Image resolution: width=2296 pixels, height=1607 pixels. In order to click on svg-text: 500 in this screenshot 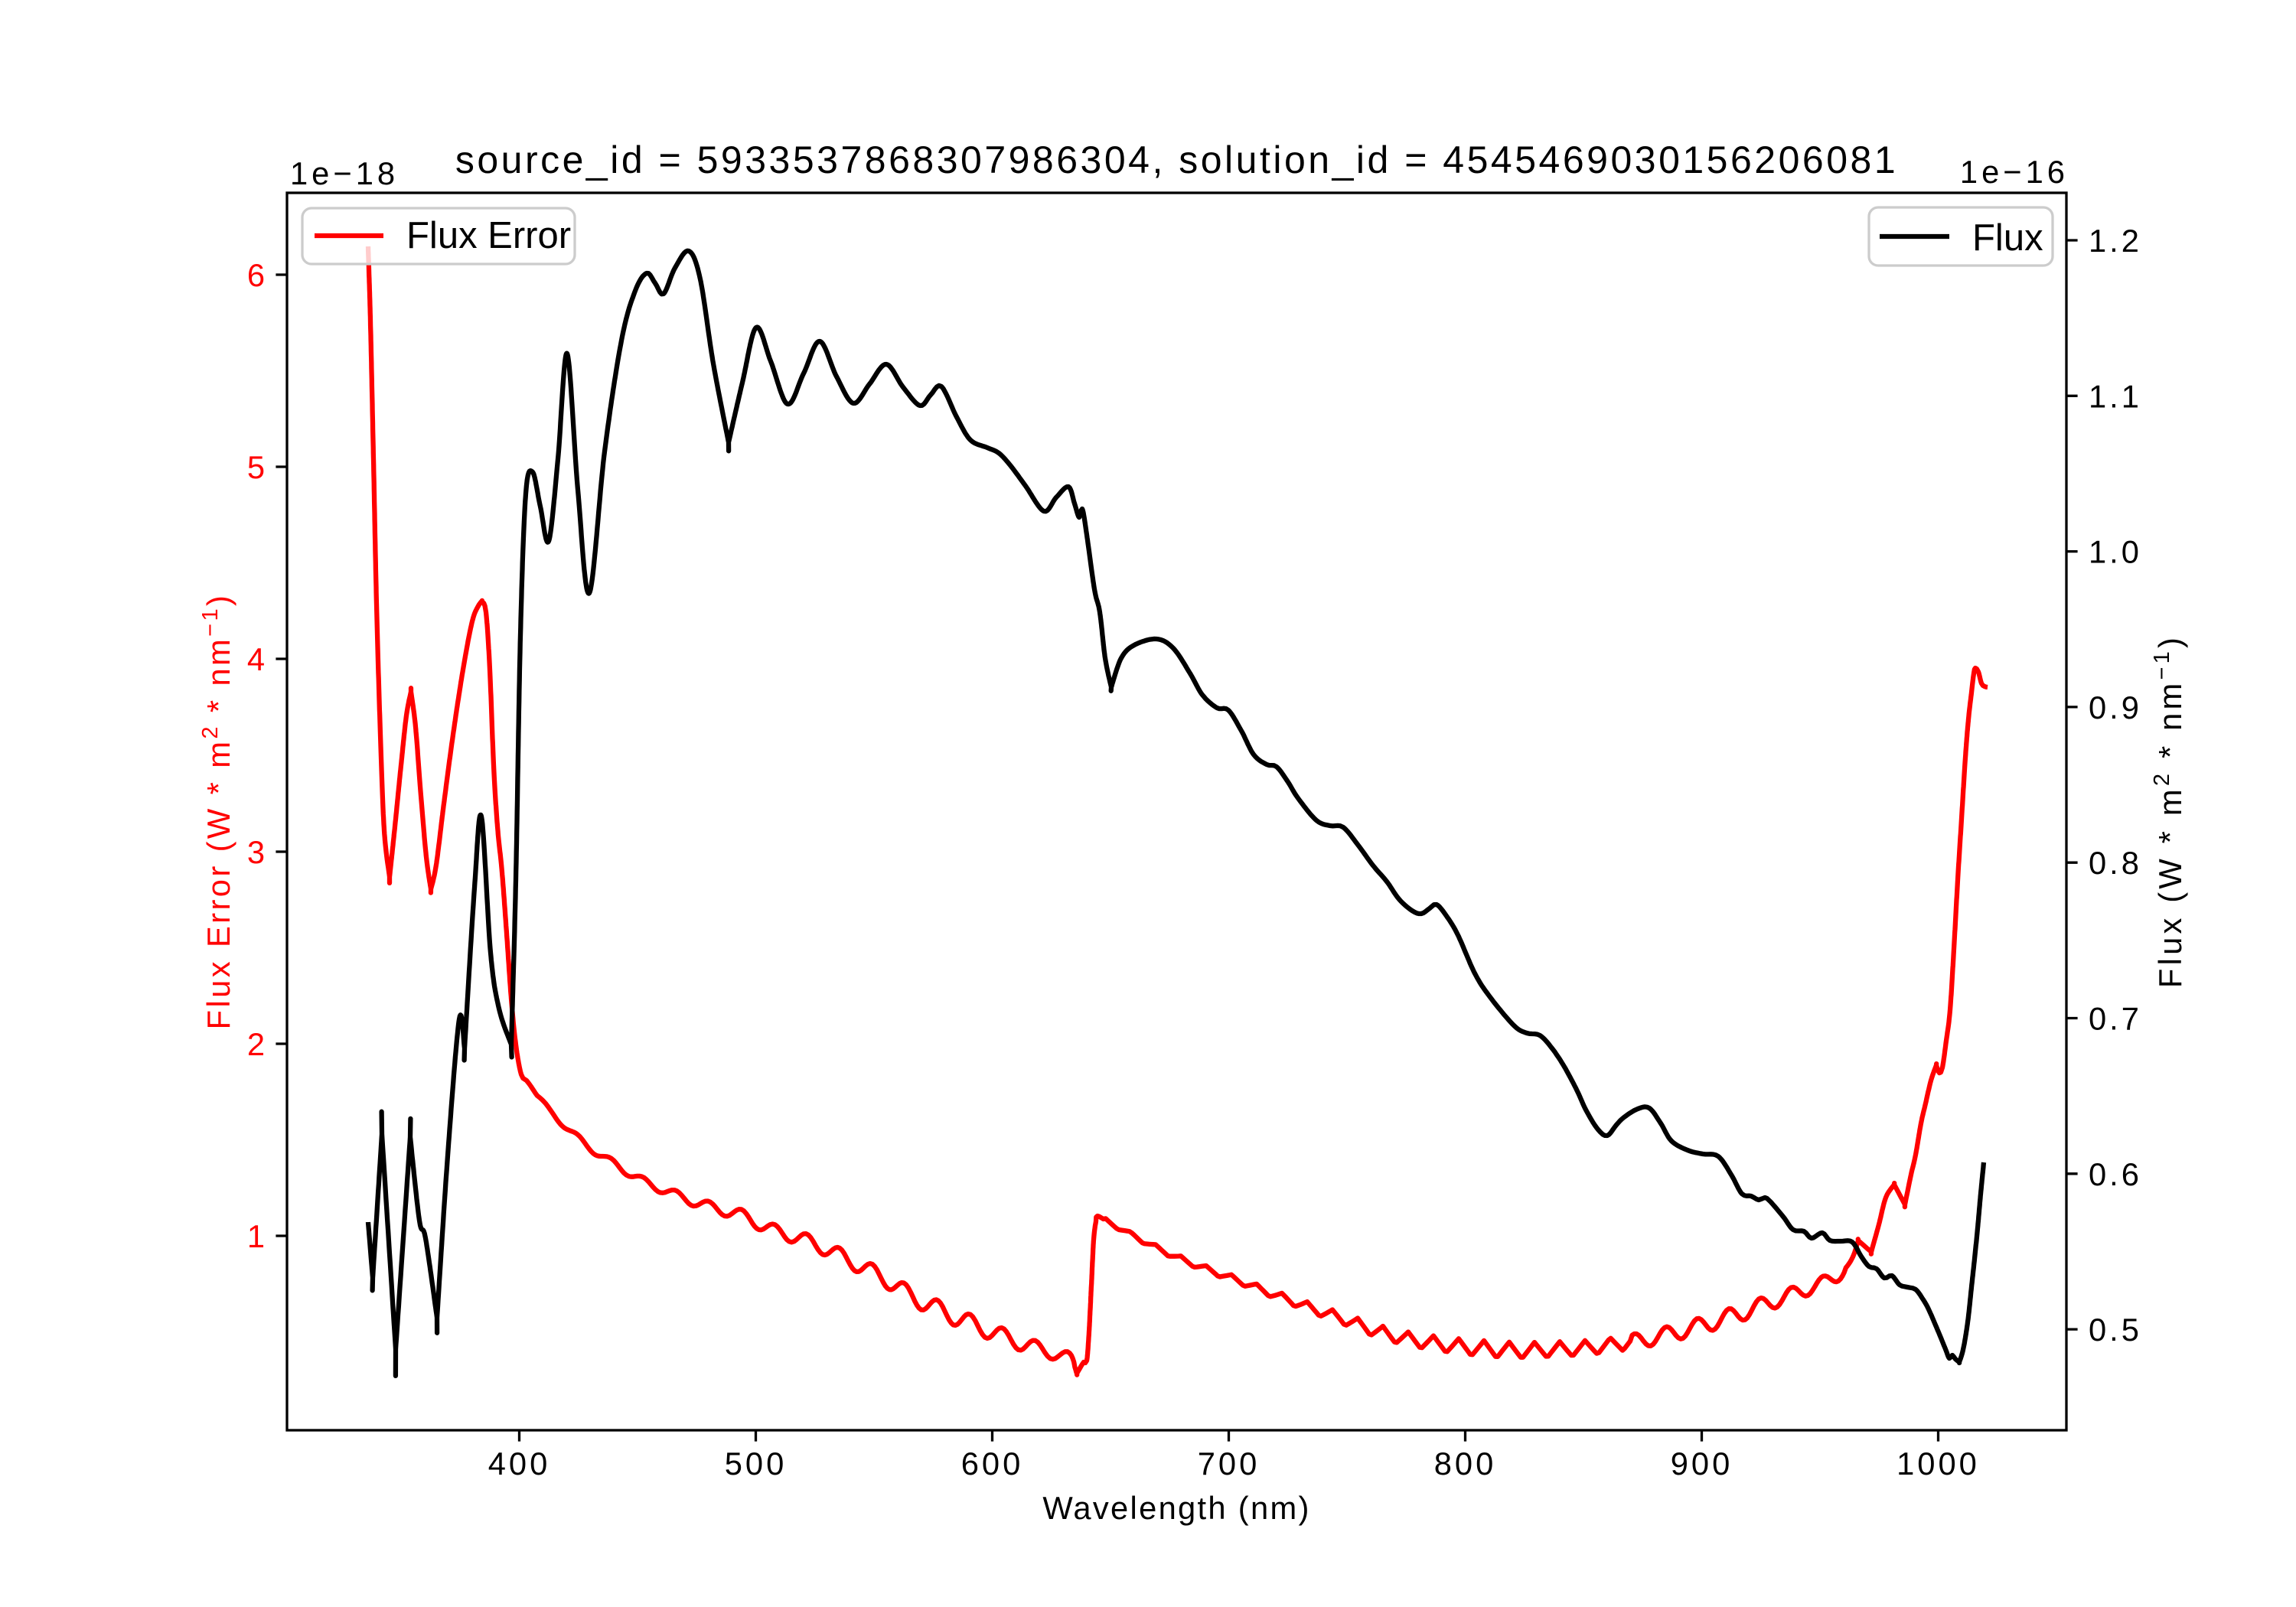, I will do `click(756, 1464)`.